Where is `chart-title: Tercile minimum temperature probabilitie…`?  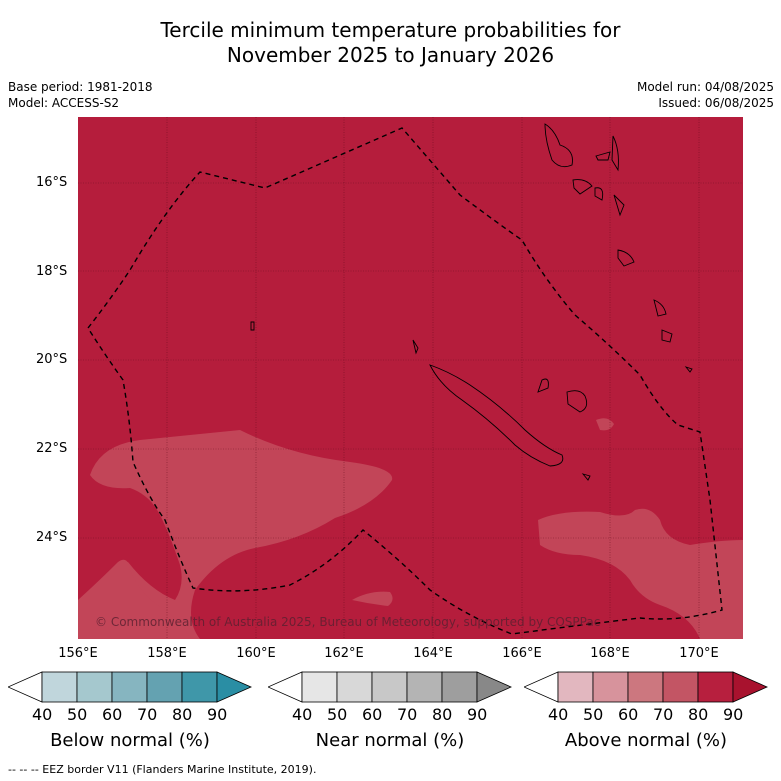
chart-title: Tercile minimum temperature probabilitie… is located at coordinates (390, 43).